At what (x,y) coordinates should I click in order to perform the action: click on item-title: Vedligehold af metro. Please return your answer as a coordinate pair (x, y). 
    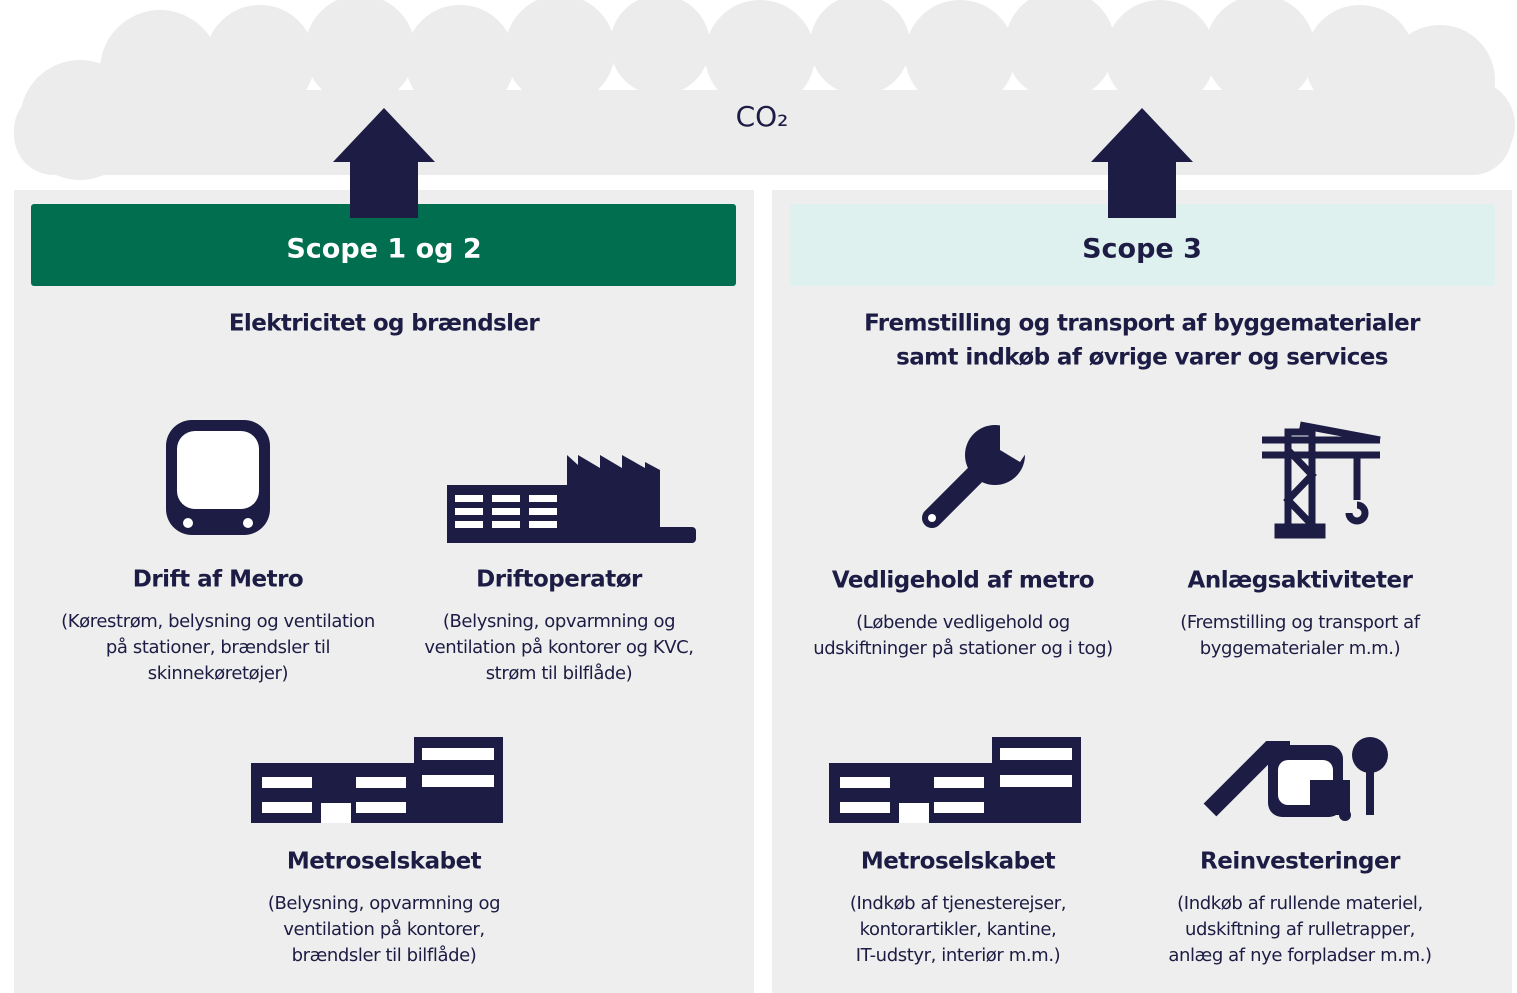
    Looking at the image, I should click on (963, 581).